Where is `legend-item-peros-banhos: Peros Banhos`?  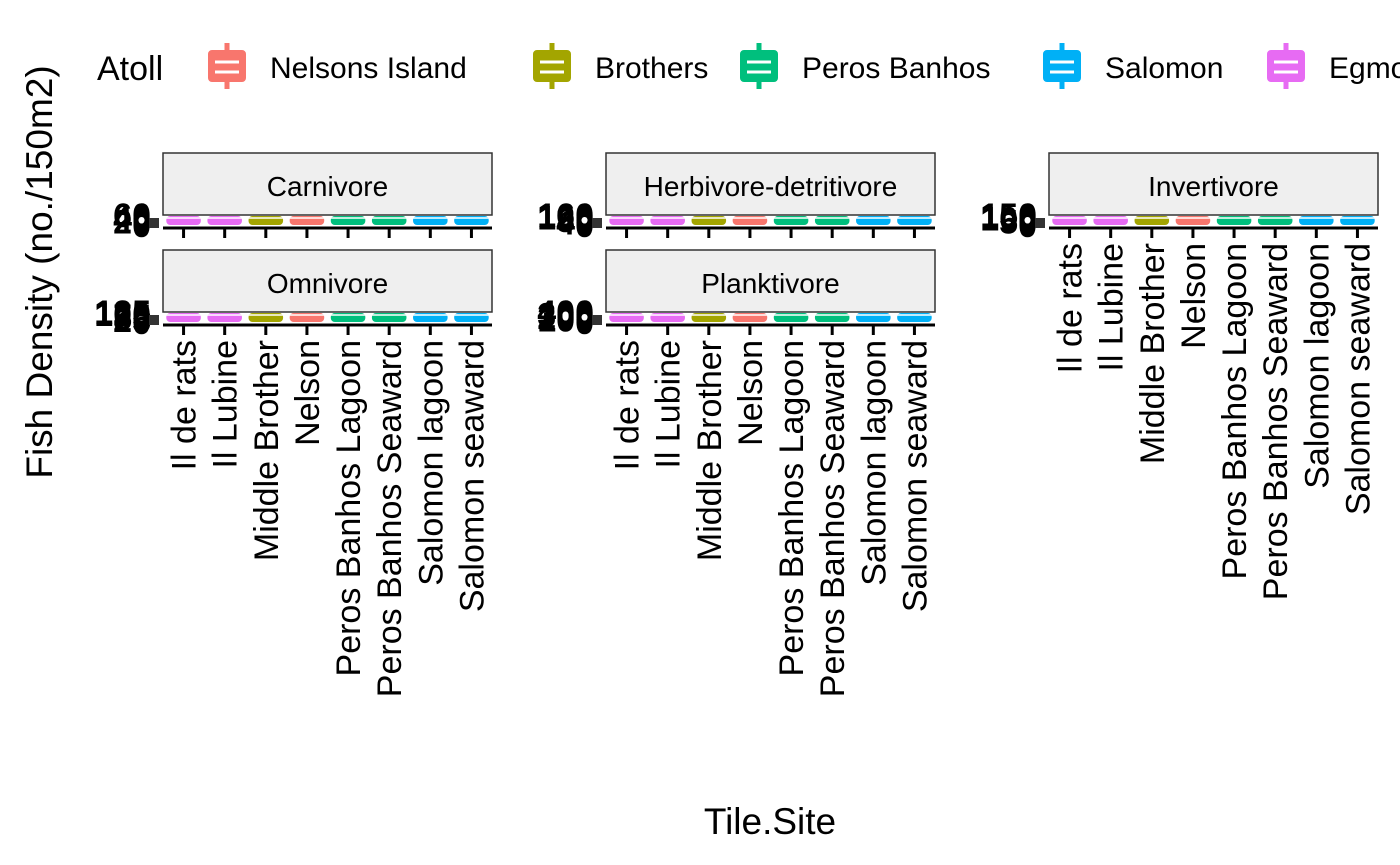 legend-item-peros-banhos: Peros Banhos is located at coordinates (865, 66).